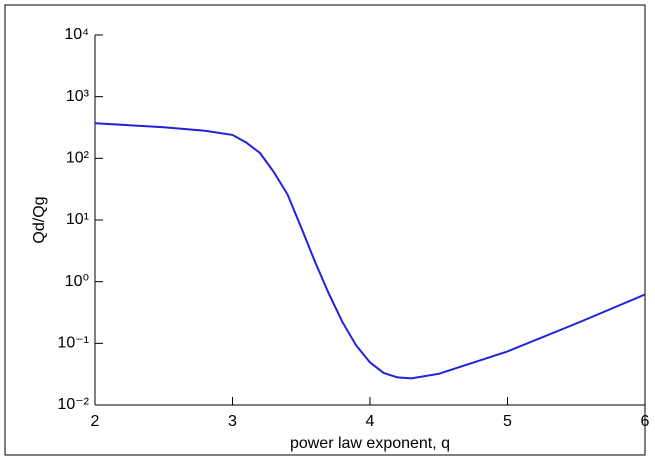 This screenshot has width=655, height=460. Describe the element at coordinates (77, 281) in the screenshot. I see `y-tick-label: 10⁰` at that location.